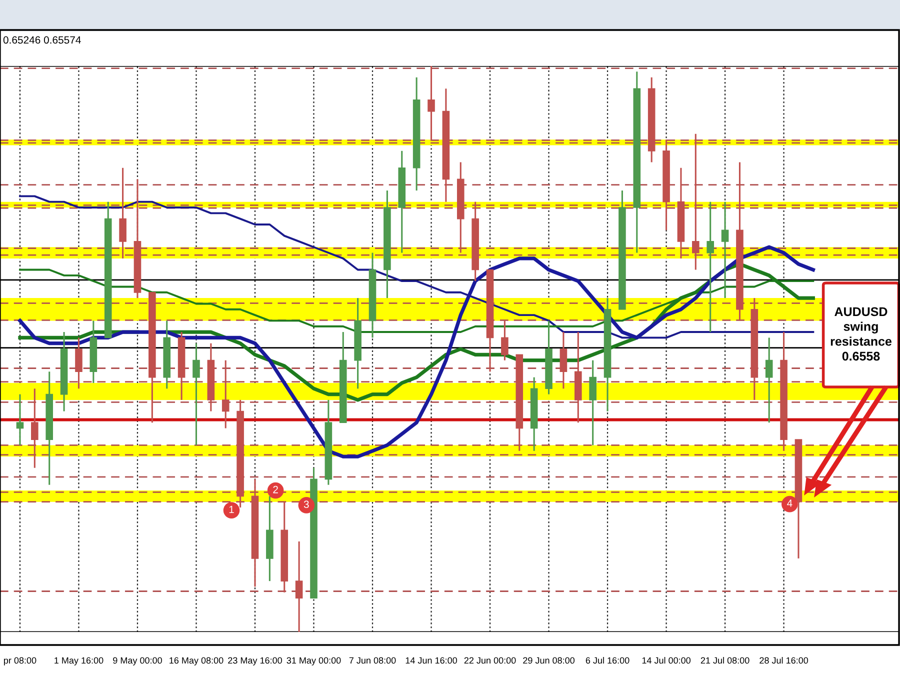  Describe the element at coordinates (79, 661) in the screenshot. I see `x-tick-label: 1 May 16:00` at that location.